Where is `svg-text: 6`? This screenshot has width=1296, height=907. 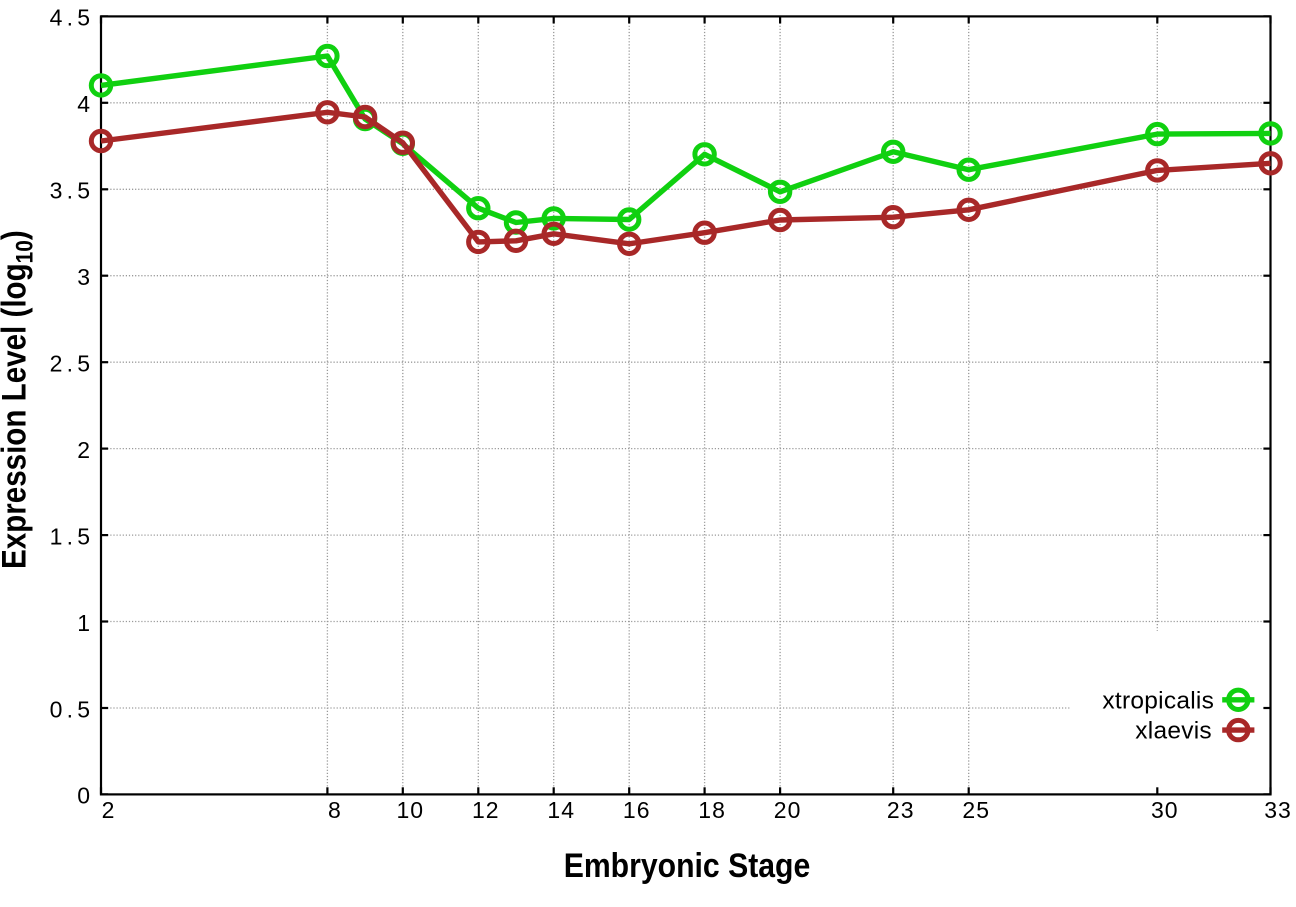
svg-text: 6 is located at coordinates (643, 810).